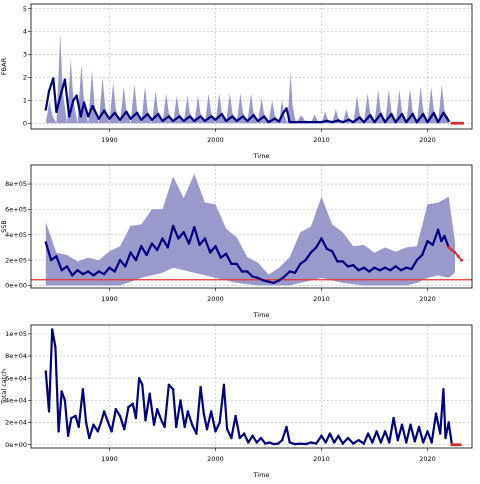 The height and width of the screenshot is (484, 480). Describe the element at coordinates (16, 286) in the screenshot. I see `y-tick-label: 0e+00` at that location.